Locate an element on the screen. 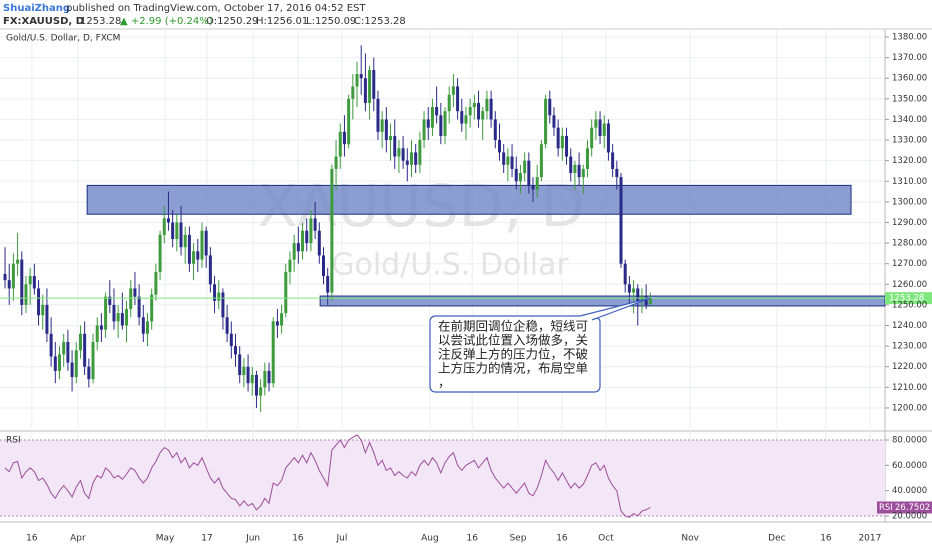  rsi-band is located at coordinates (442, 478).